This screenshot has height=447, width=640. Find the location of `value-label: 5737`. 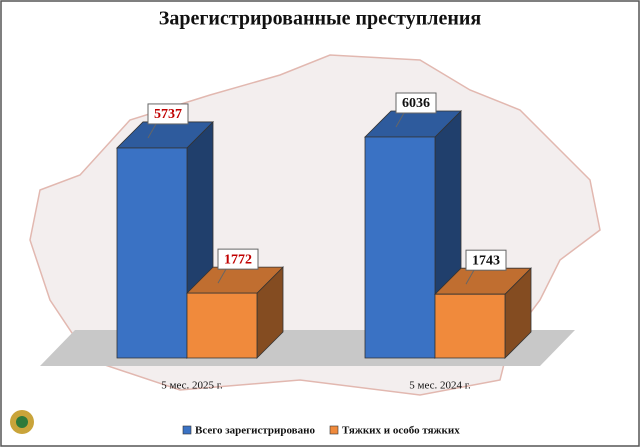

value-label: 5737 is located at coordinates (168, 114).